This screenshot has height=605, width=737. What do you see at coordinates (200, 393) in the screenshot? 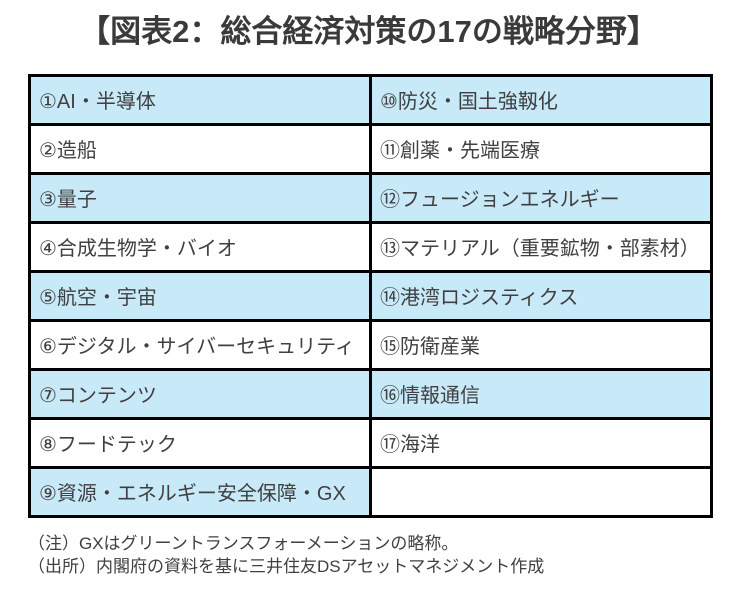
I see `strategy-field-cell: ⑦コンテンツ` at bounding box center [200, 393].